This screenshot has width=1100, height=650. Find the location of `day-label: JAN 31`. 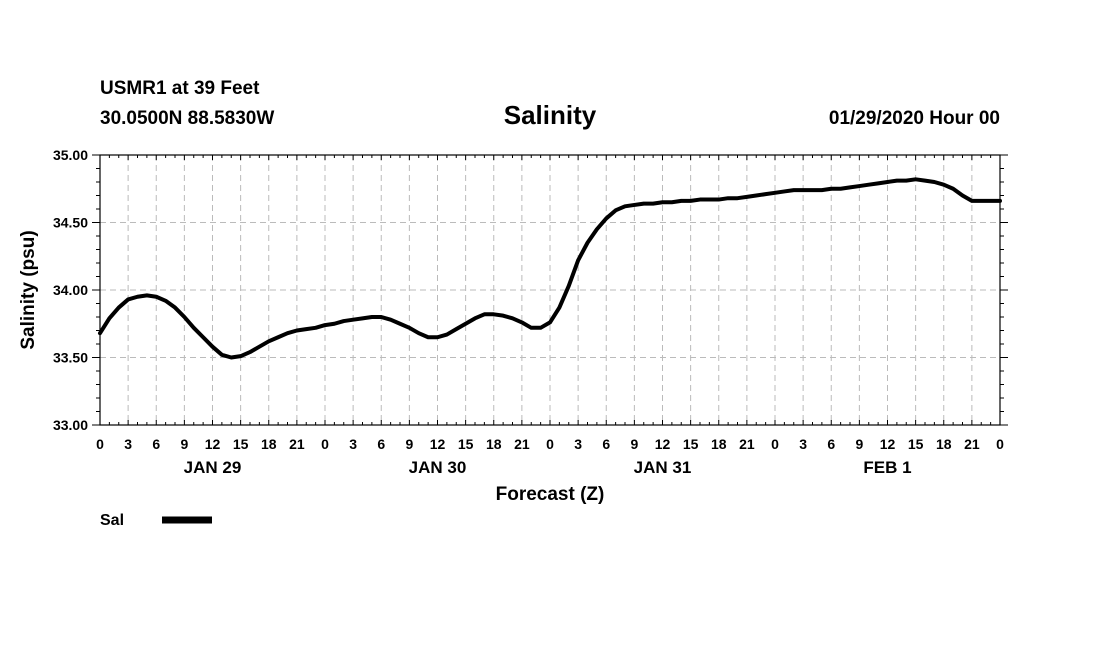

day-label: JAN 31 is located at coordinates (663, 467).